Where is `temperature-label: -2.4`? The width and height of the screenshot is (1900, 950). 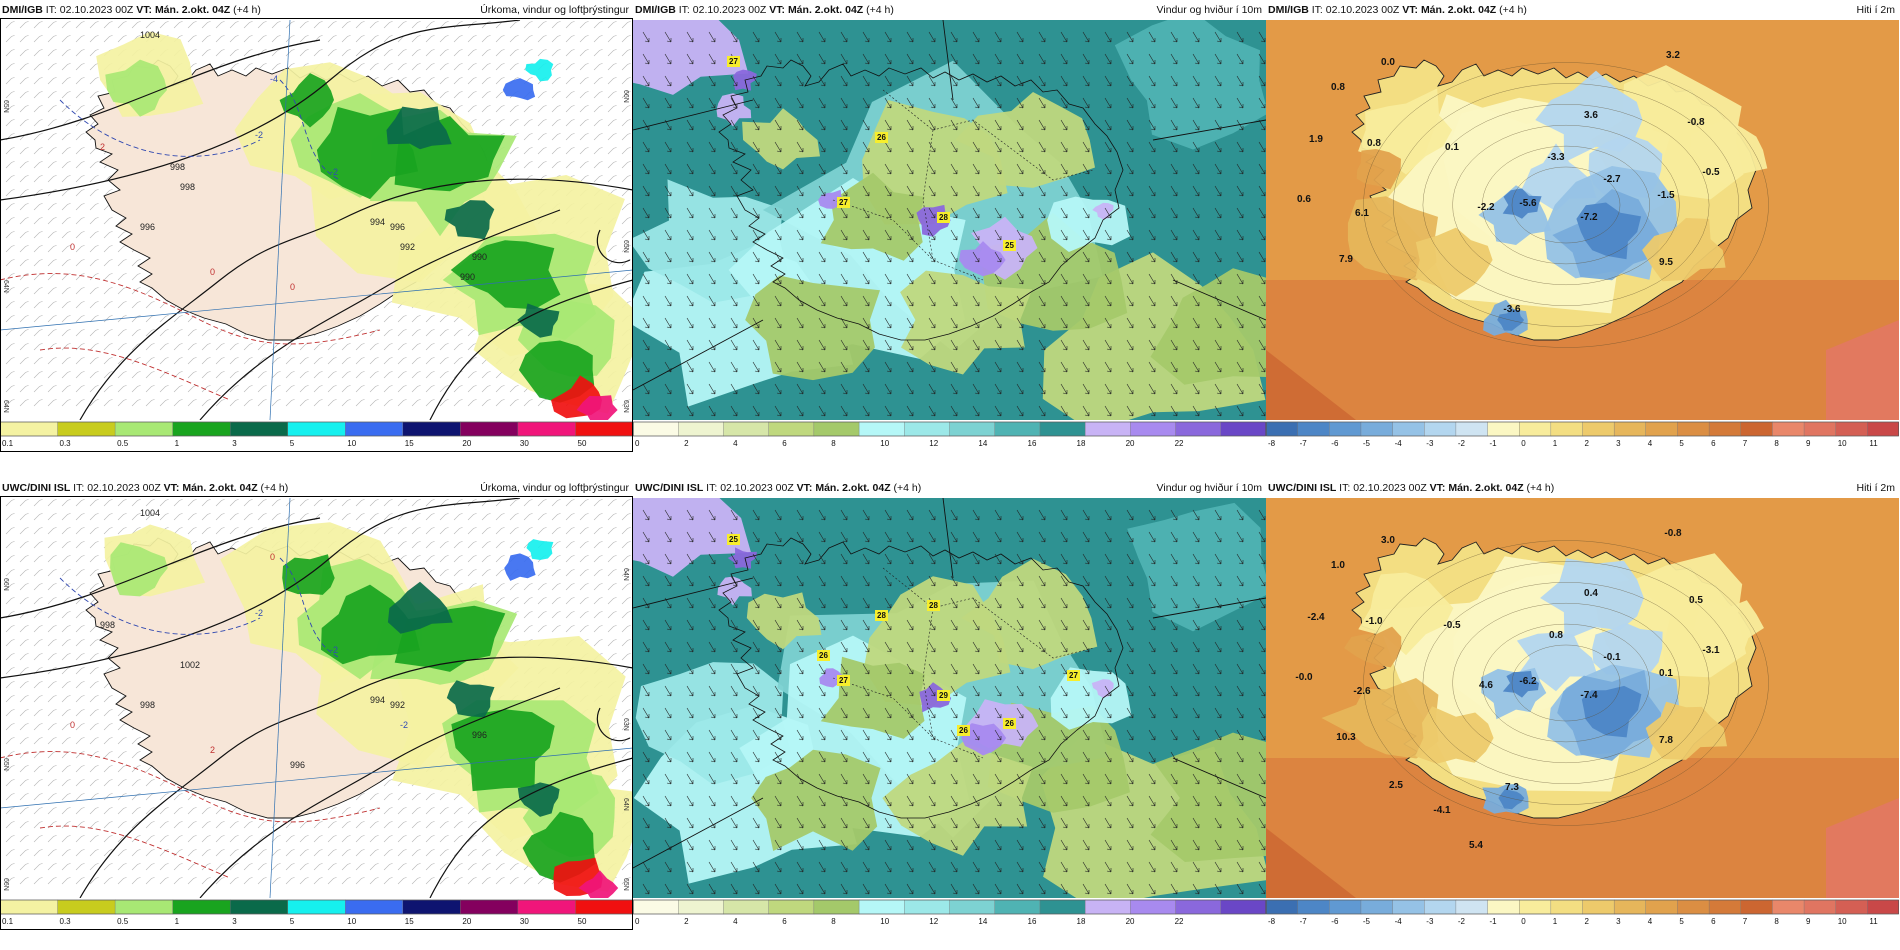
temperature-label: -2.4 is located at coordinates (1316, 617).